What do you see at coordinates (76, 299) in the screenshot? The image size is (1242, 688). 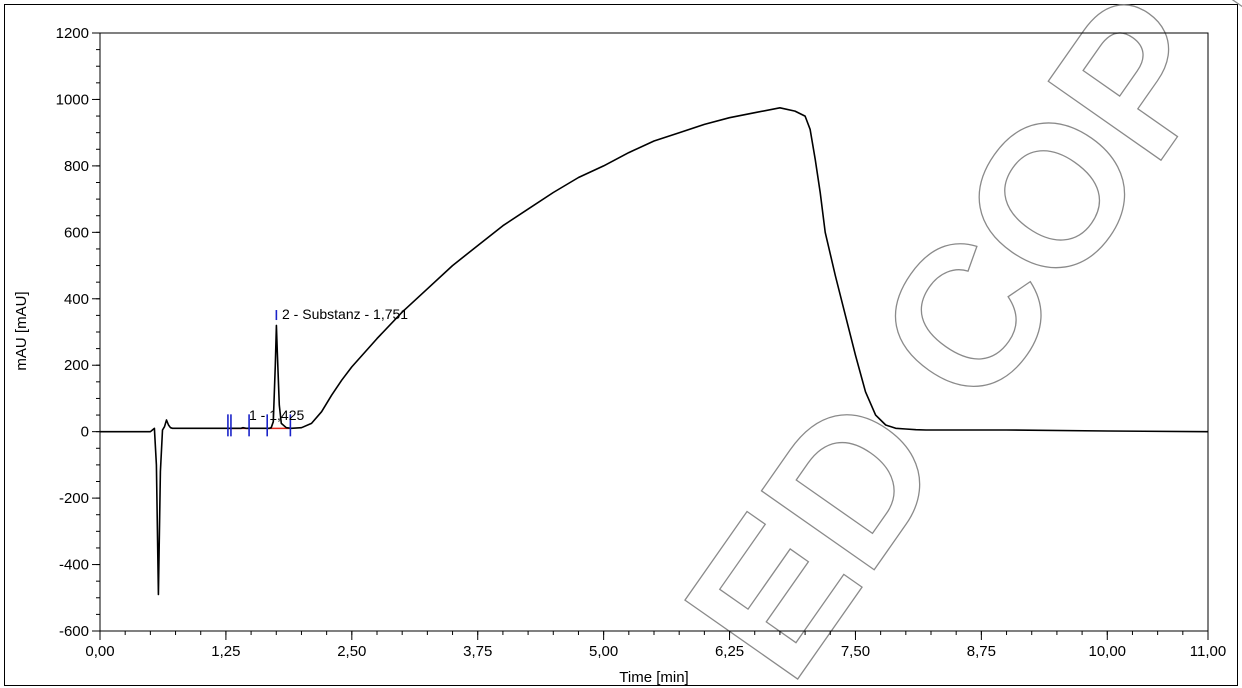 I see `y-tick-label: 400` at bounding box center [76, 299].